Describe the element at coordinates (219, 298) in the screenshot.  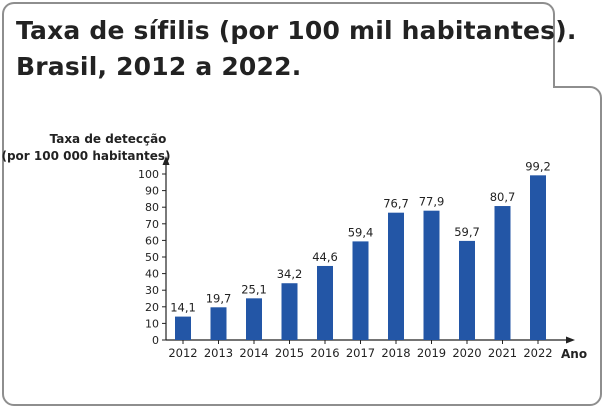
I see `bar-value-label: 19,7` at that location.